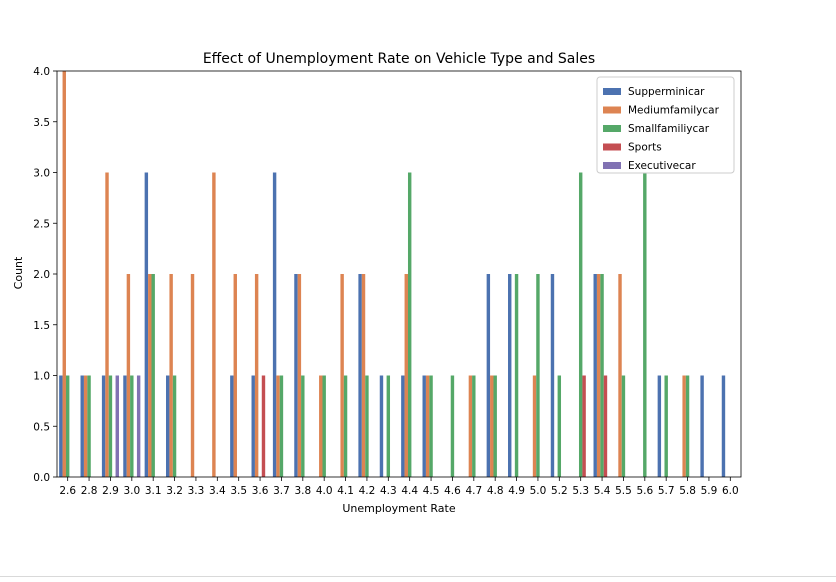 This screenshot has width=836, height=582. I want to click on x-tick-label: 4.2, so click(367, 491).